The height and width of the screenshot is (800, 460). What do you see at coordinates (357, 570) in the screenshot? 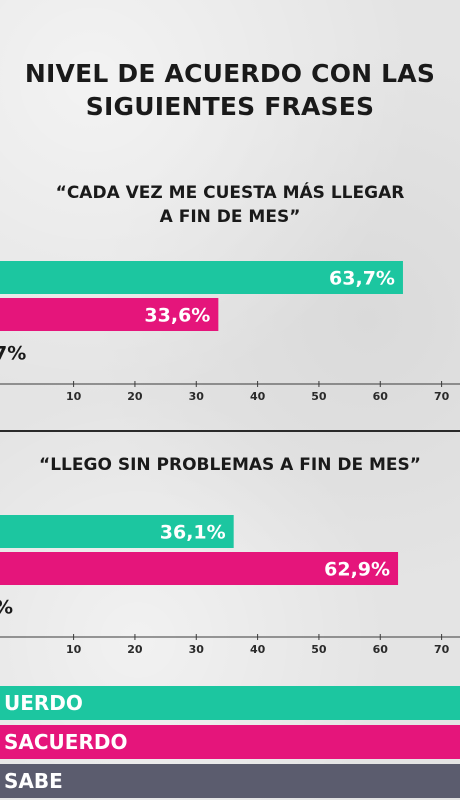
I see `data-label-2-2: 62,9%` at bounding box center [357, 570].